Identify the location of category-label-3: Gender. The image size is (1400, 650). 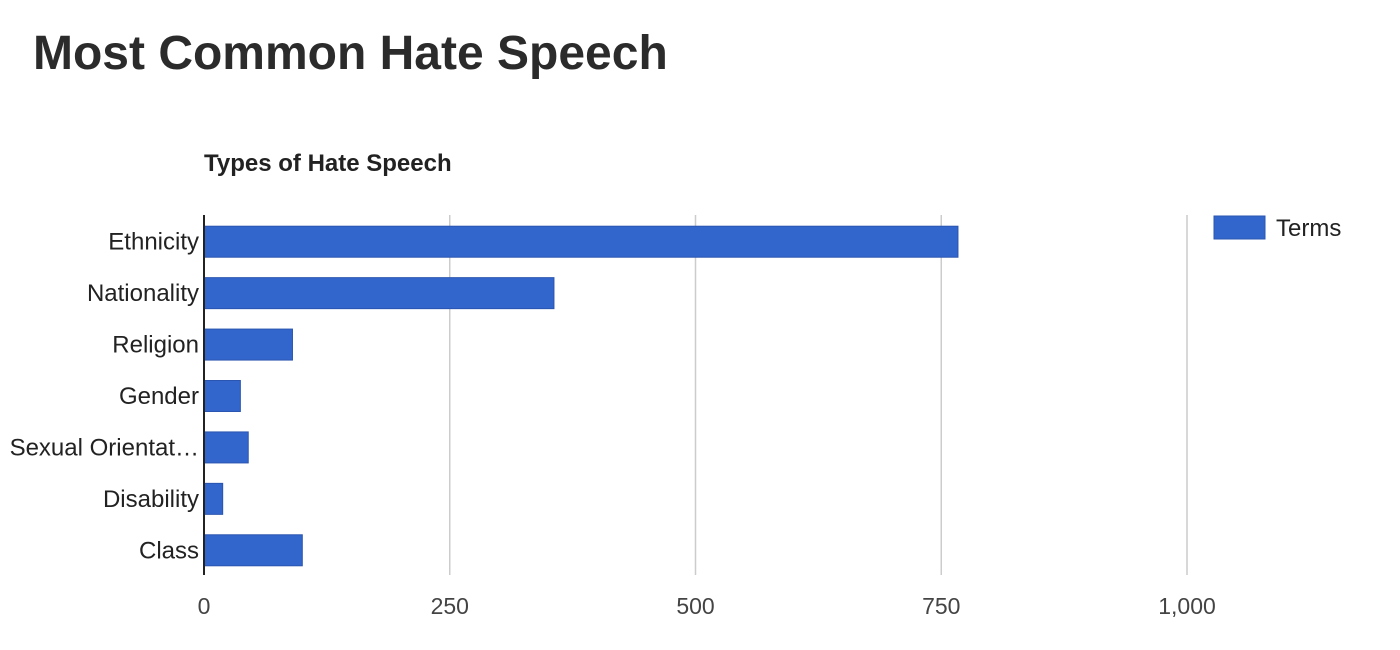
(159, 396).